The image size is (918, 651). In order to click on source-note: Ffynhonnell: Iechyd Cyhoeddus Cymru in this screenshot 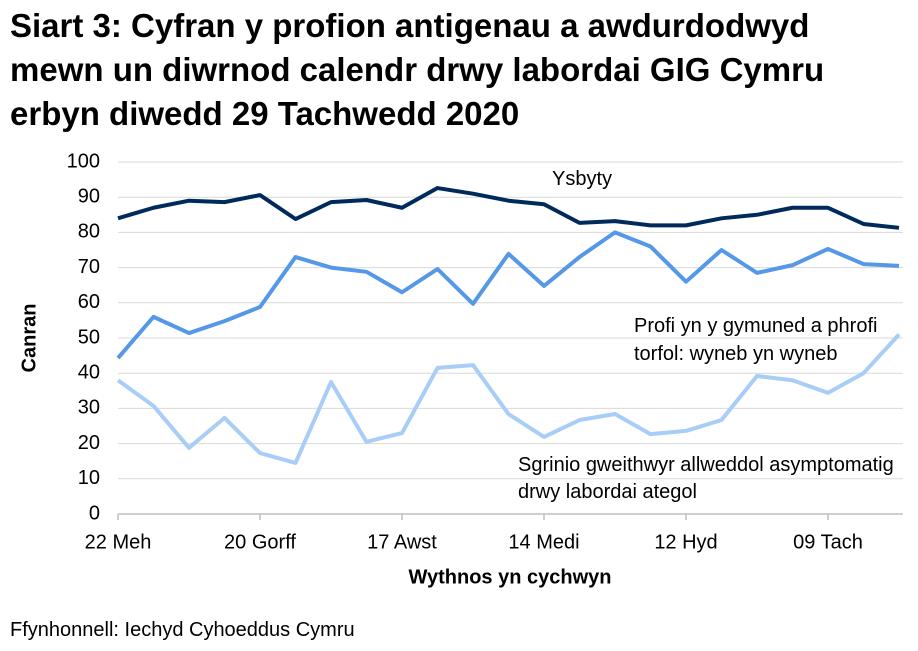, I will do `click(182, 630)`.